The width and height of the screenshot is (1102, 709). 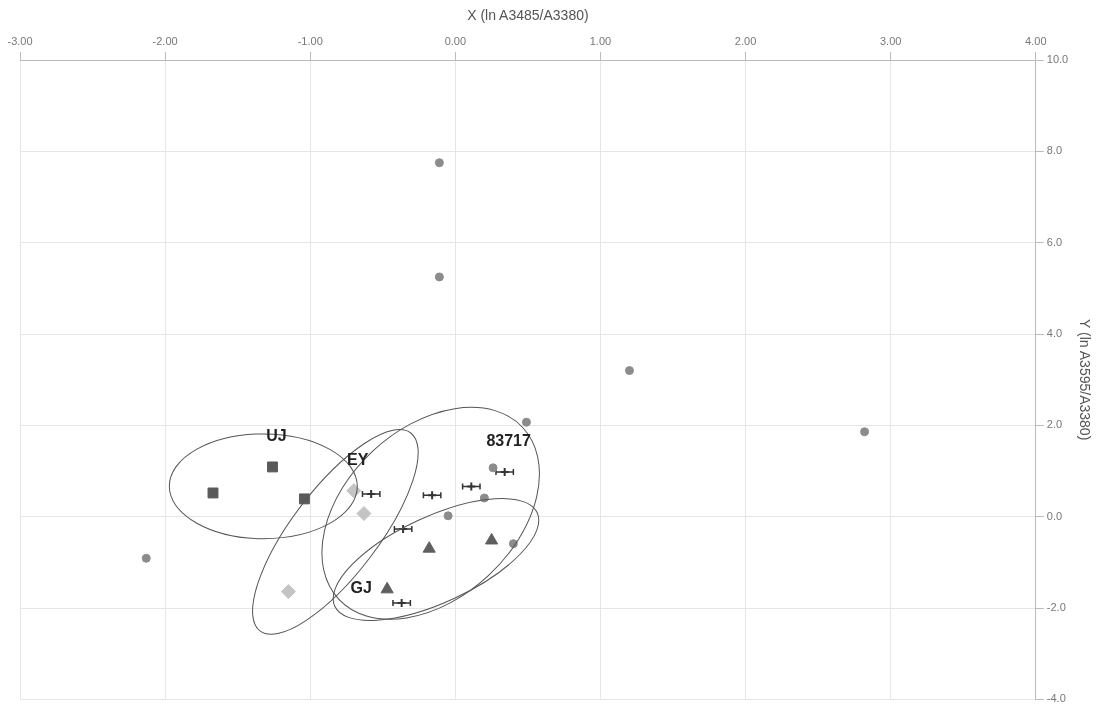 What do you see at coordinates (1057, 59) in the screenshot?
I see `y-tick-label: 10.0` at bounding box center [1057, 59].